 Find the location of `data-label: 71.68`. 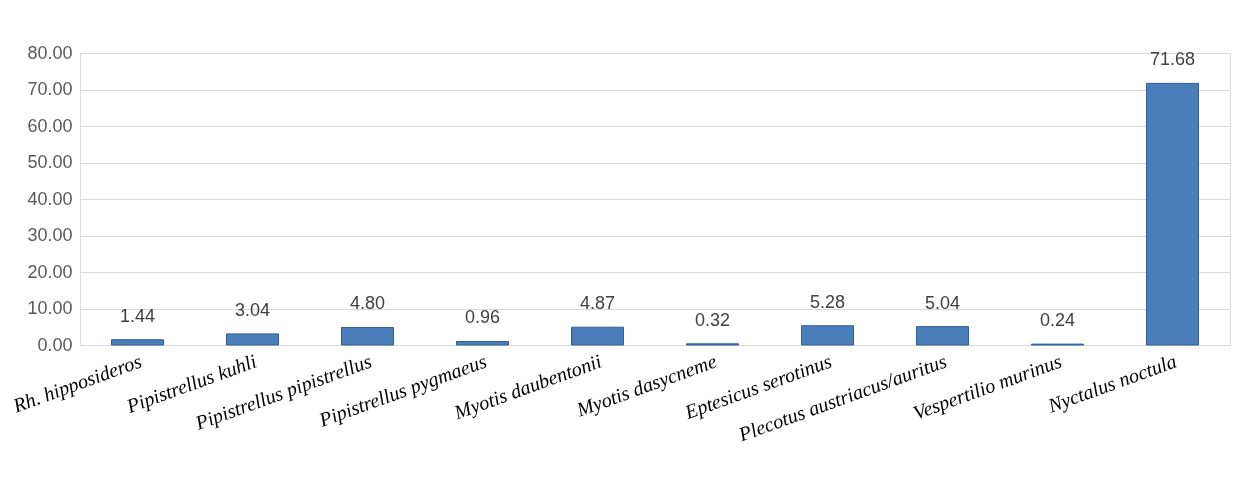

data-label: 71.68 is located at coordinates (1172, 59).